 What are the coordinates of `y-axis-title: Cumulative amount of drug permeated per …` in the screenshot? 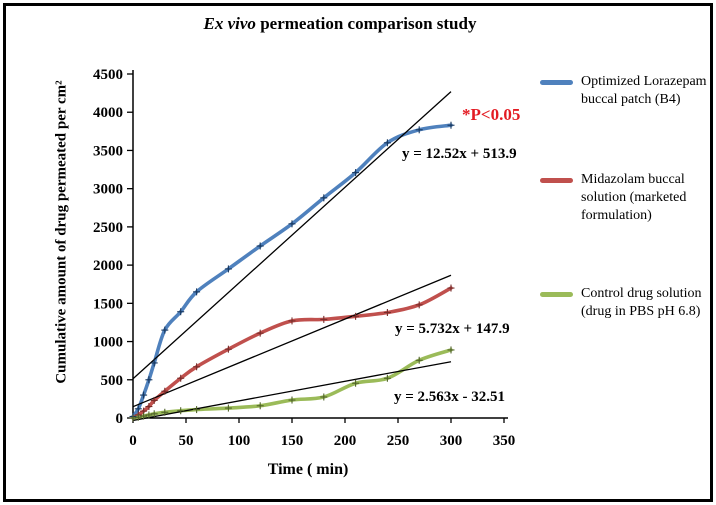 It's located at (61, 232).